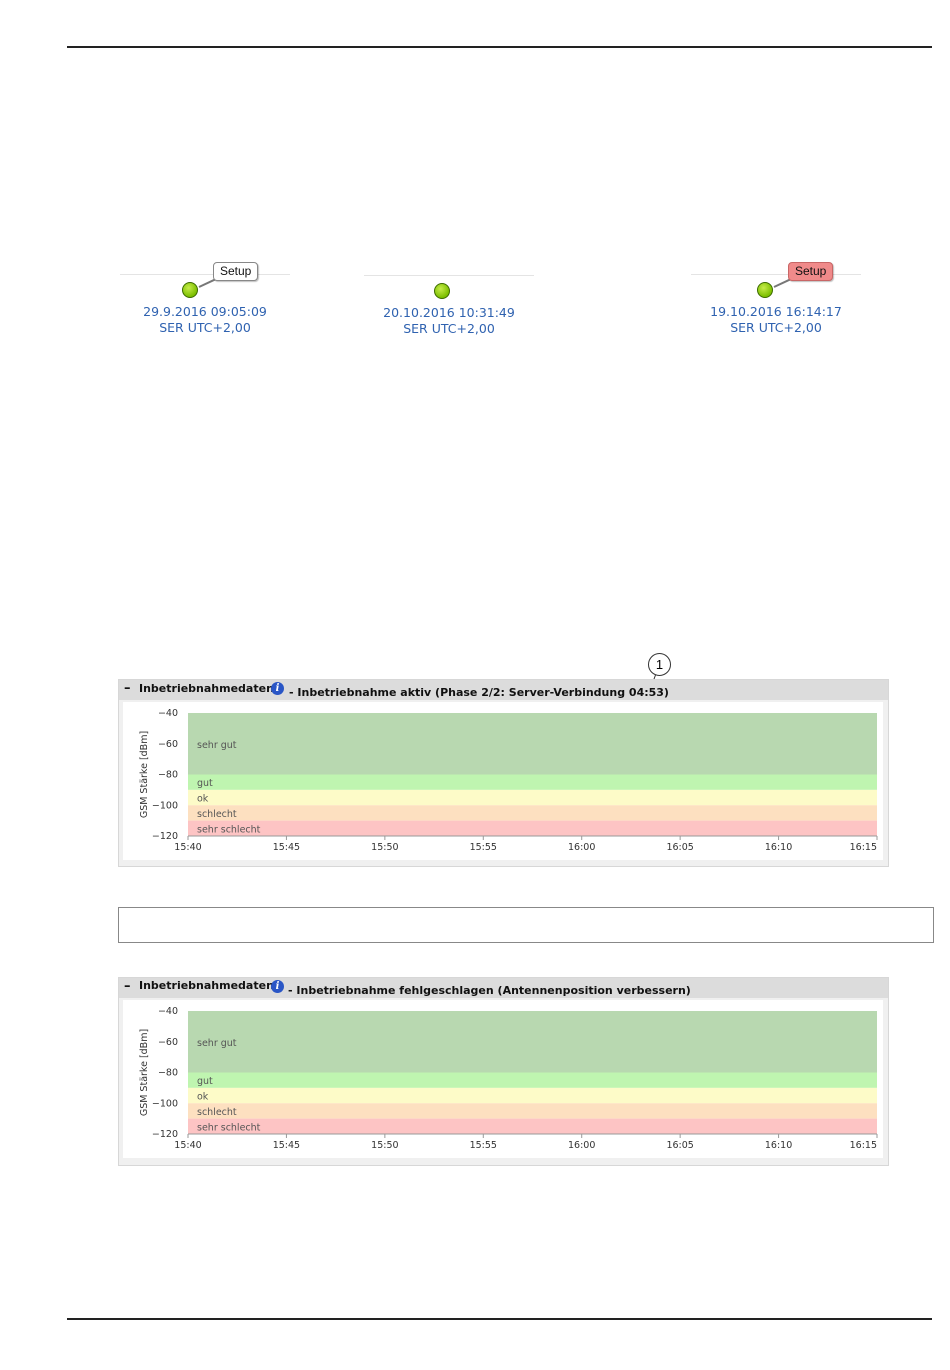 The width and height of the screenshot is (950, 1370). Describe the element at coordinates (776, 298) in the screenshot. I see `status-widget-3: Setup 19.10.2016 16:14:17 SER UTC+2,00` at that location.